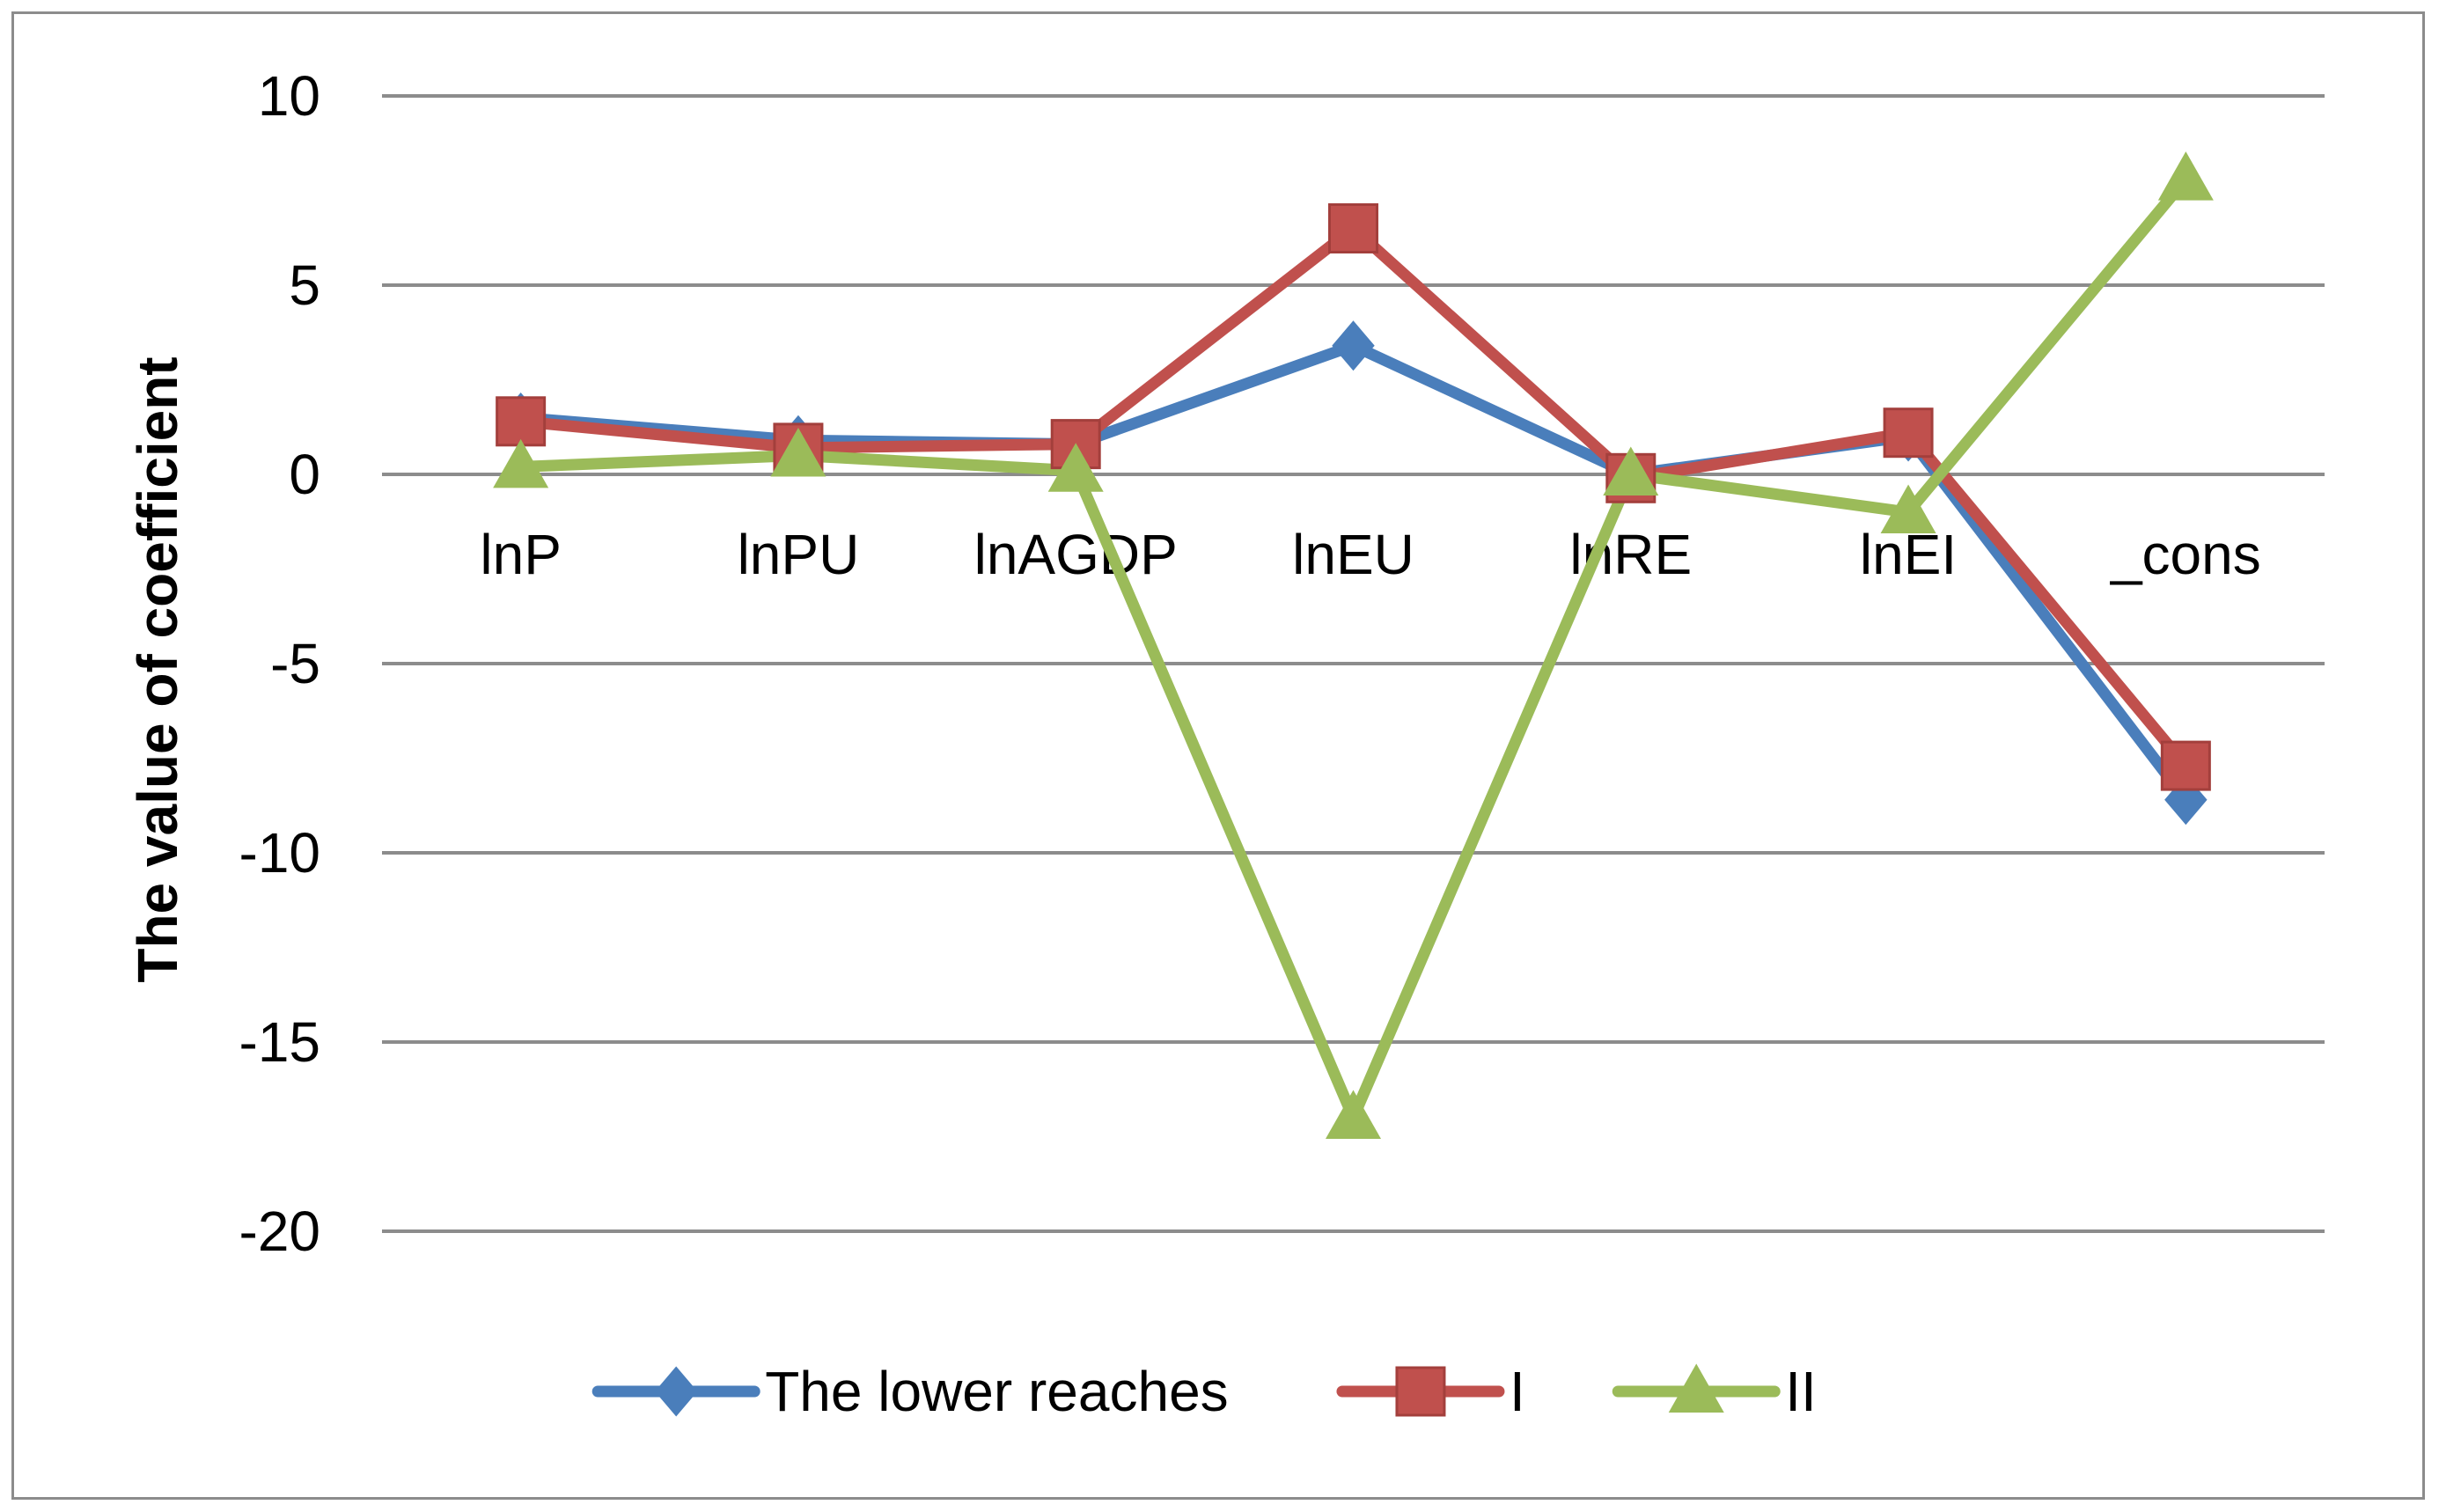 The width and height of the screenshot is (2439, 1512). Describe the element at coordinates (996, 1391) in the screenshot. I see `legend-label: The lower reaches` at that location.